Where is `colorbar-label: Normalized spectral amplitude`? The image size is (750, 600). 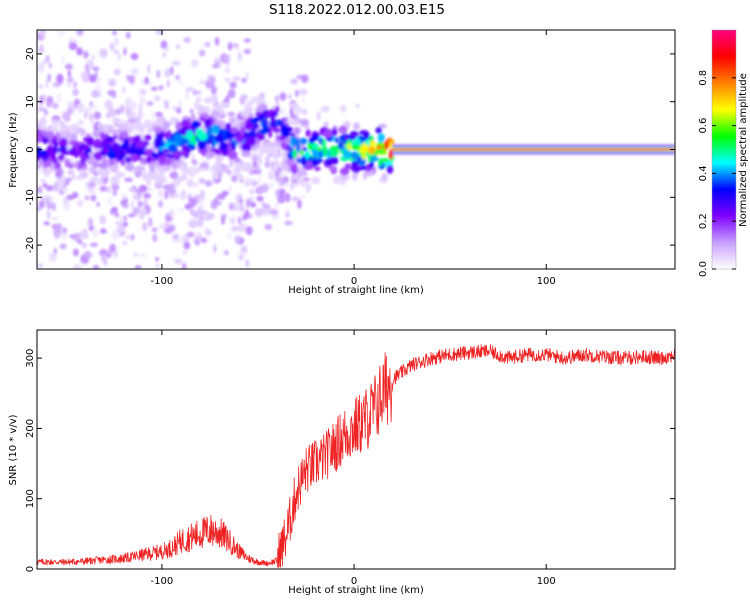 colorbar-label: Normalized spectral amplitude is located at coordinates (743, 150).